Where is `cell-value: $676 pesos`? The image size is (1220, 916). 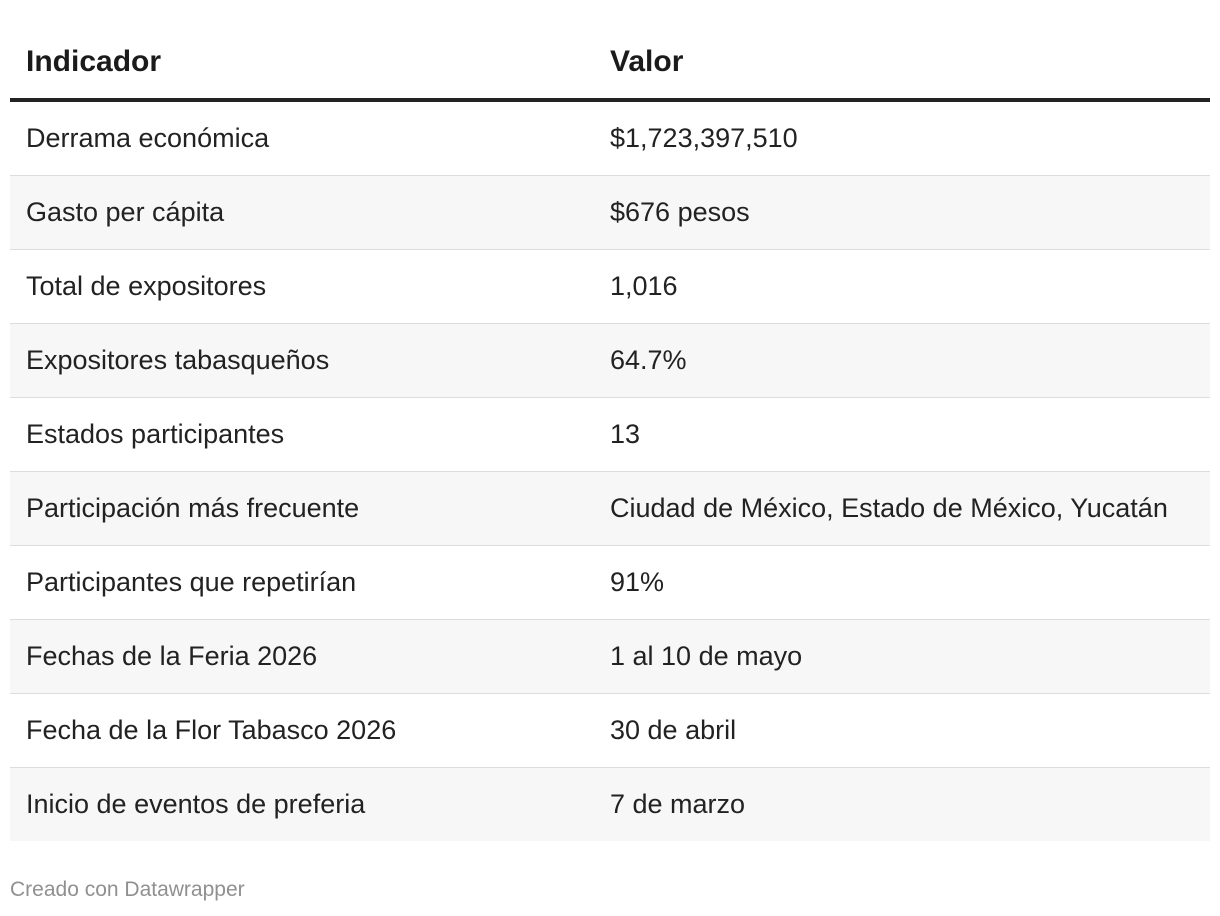 cell-value: $676 pesos is located at coordinates (902, 212).